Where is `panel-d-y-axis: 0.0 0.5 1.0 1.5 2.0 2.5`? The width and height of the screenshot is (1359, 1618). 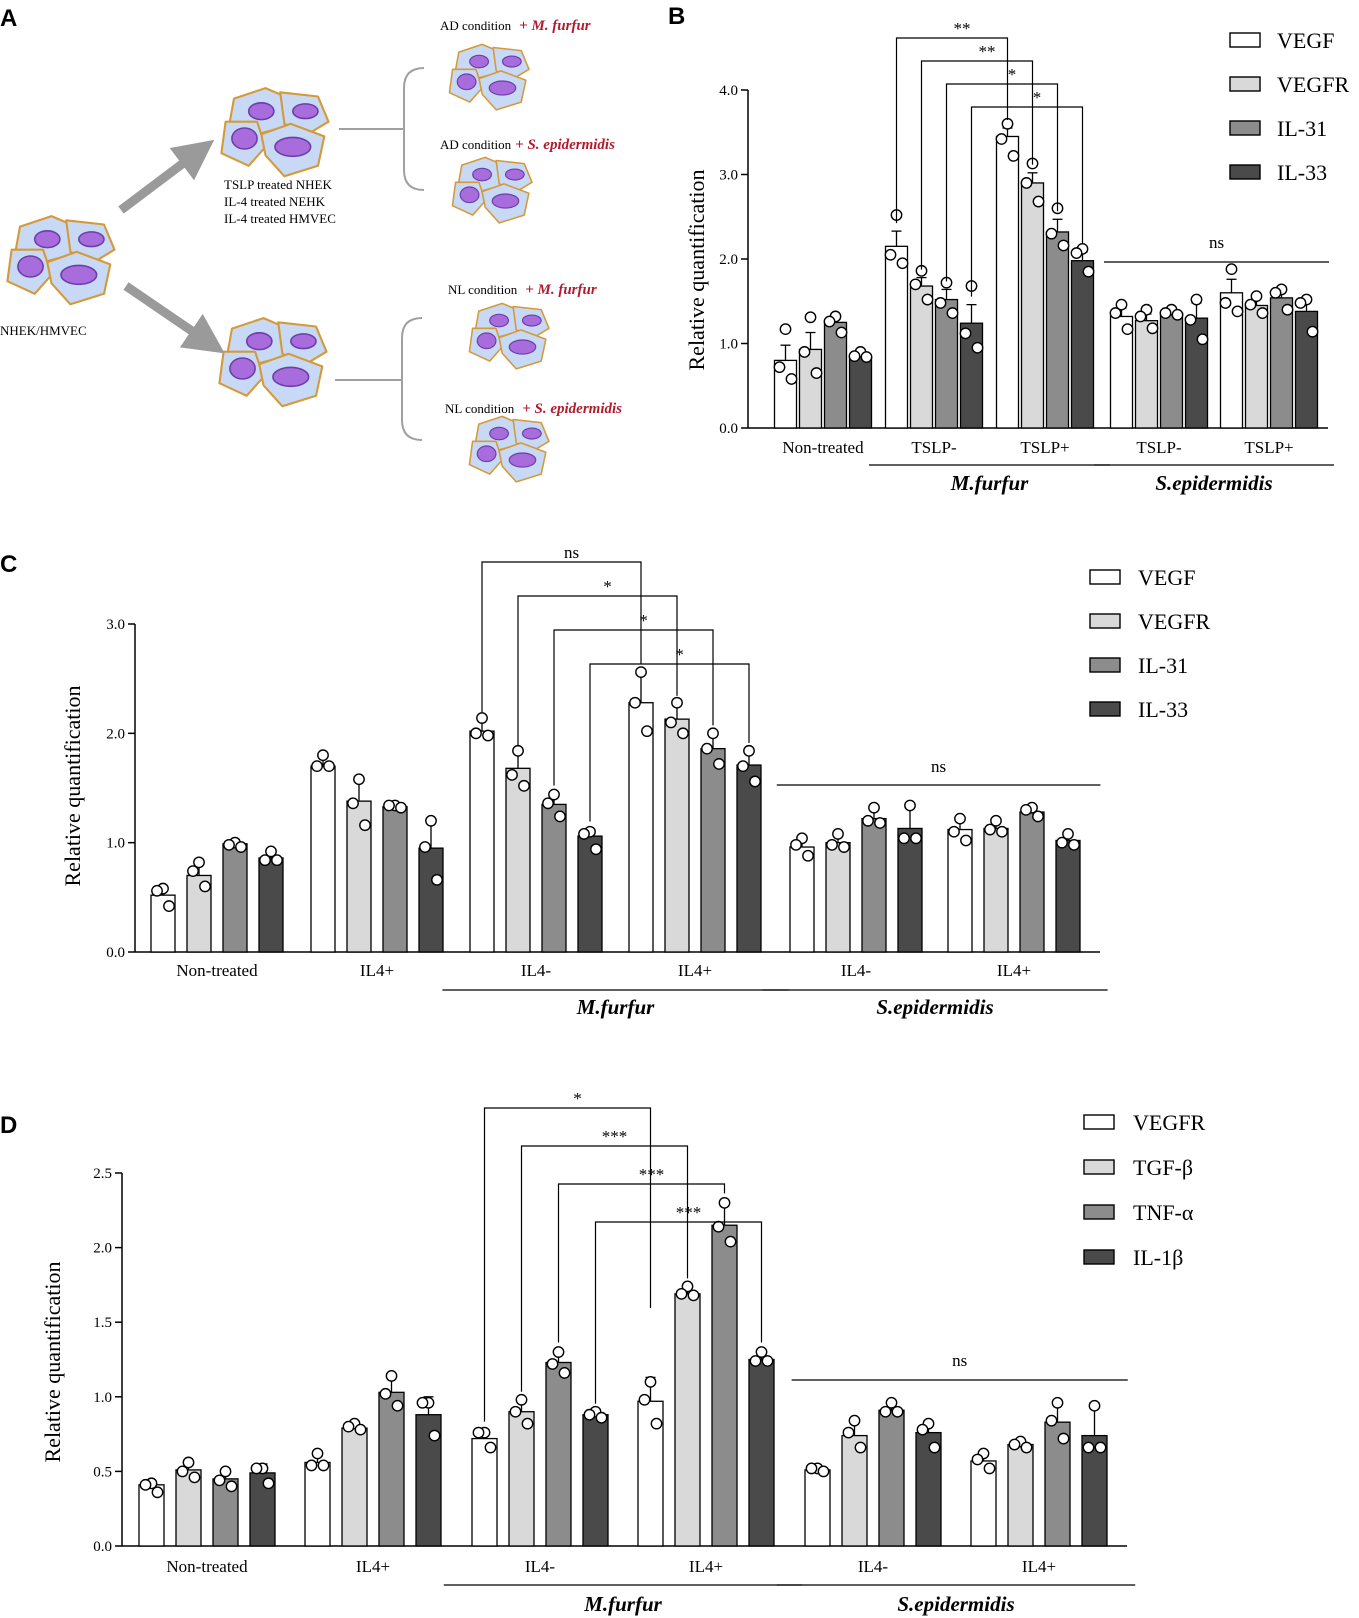 panel-d-y-axis: 0.0 0.5 1.0 1.5 2.0 2.5 is located at coordinates (108, 1360).